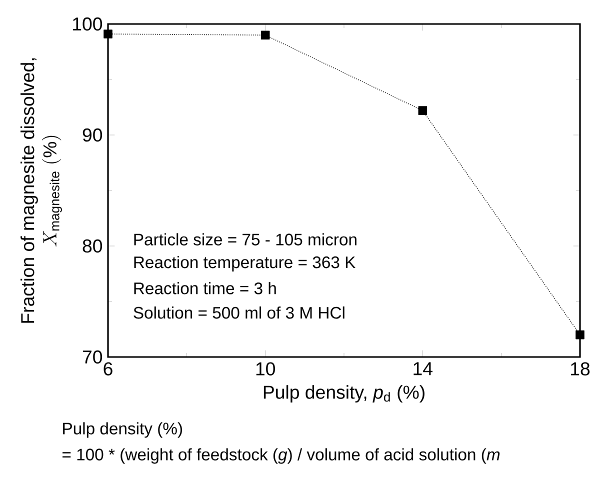 Image resolution: width=594 pixels, height=482 pixels. I want to click on text: $X_{\mathrm{magnesite}}\ \mathrm{(\%)}$, so click(52, 191).